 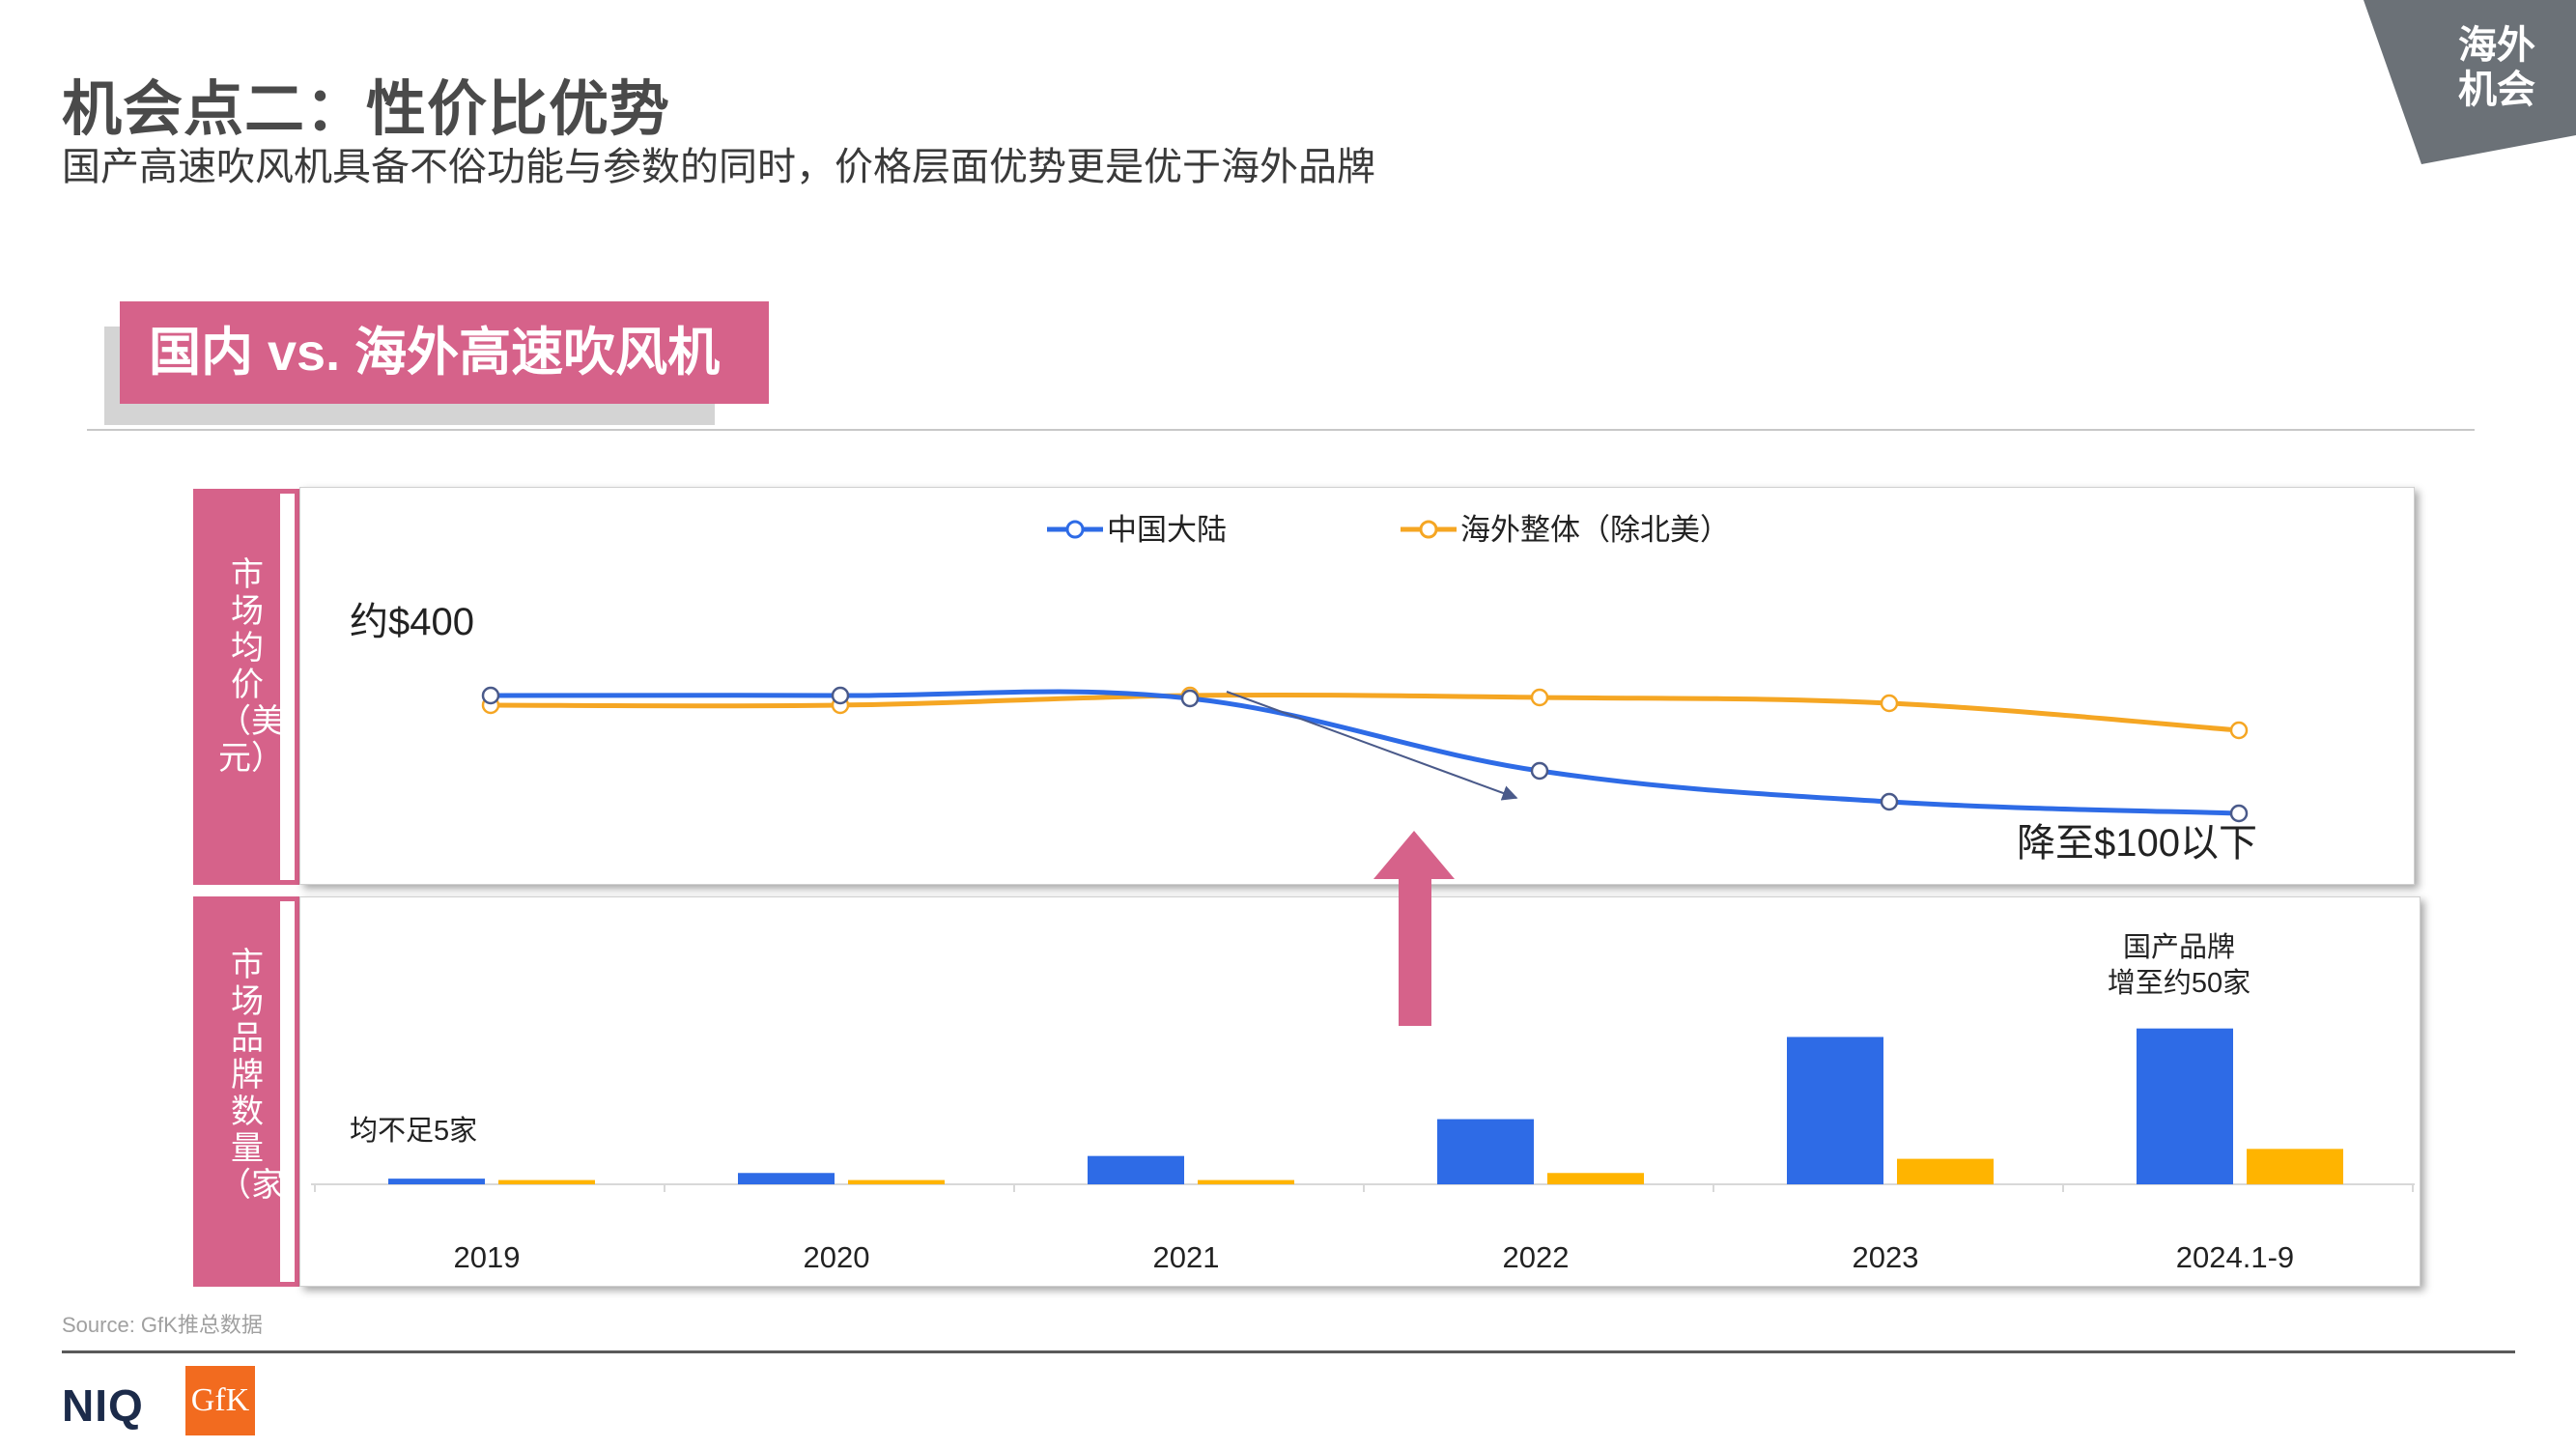 What do you see at coordinates (1886, 1257) in the screenshot?
I see `category-label: 2023` at bounding box center [1886, 1257].